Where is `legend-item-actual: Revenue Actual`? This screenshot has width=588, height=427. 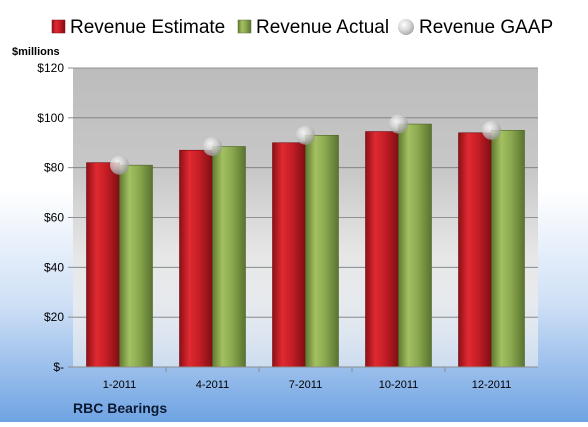
legend-item-actual: Revenue Actual is located at coordinates (313, 27).